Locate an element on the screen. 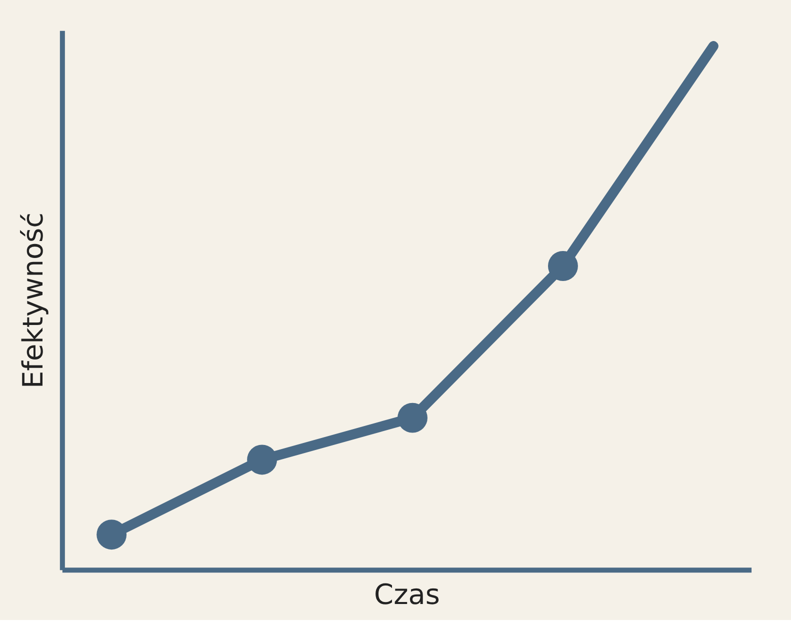 This screenshot has height=637, width=791. y-axis-title: Efektywność is located at coordinates (33, 300).